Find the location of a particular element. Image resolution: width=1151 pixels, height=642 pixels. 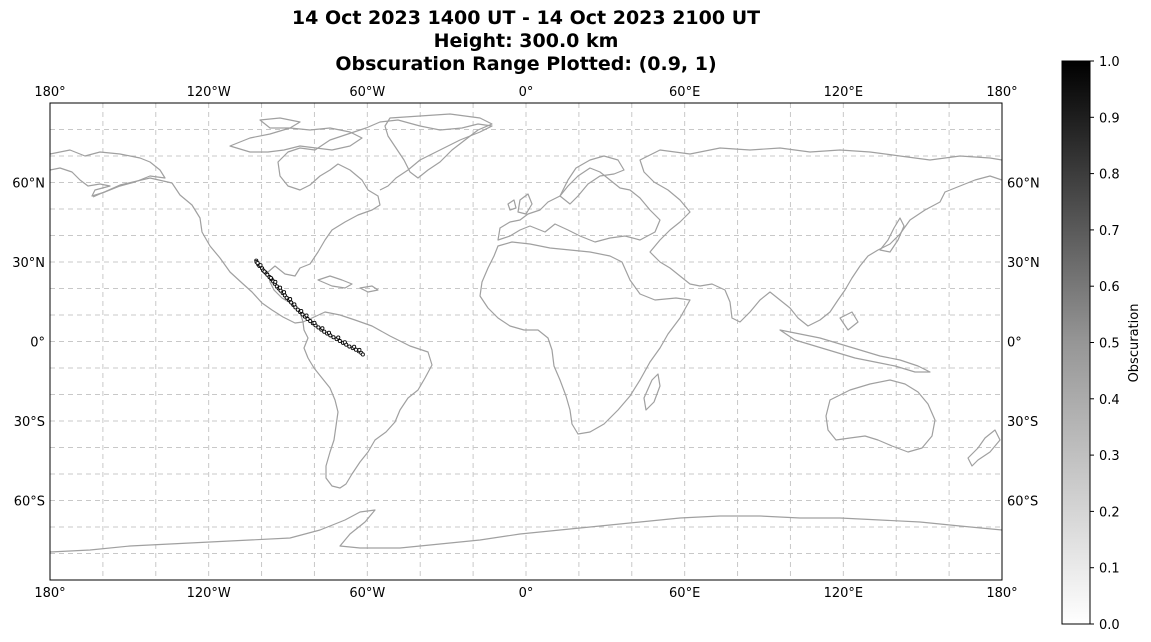

coastline-caribbean is located at coordinates (348, 284).